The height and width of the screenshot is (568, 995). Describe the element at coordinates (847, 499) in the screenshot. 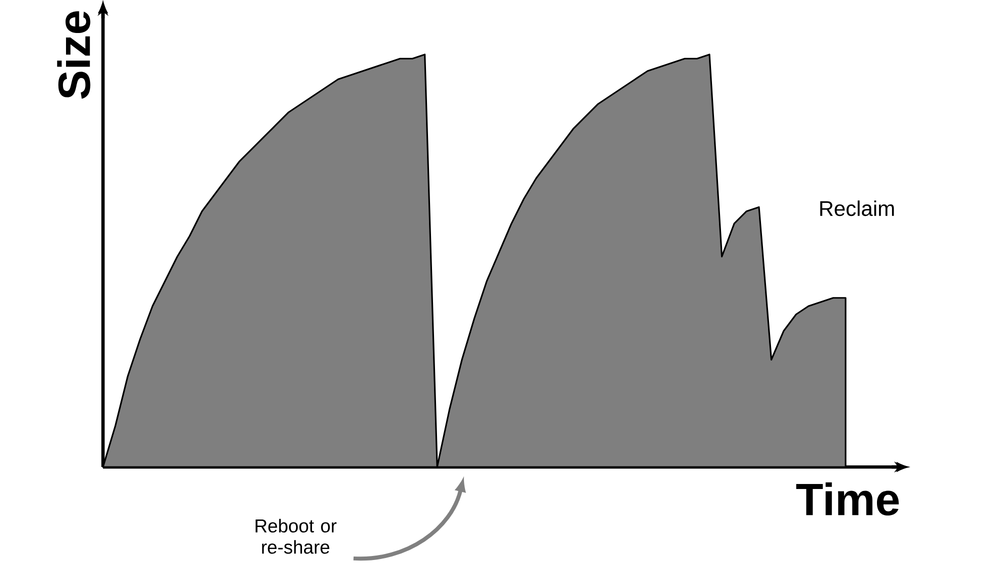

I see `x-axis-title: Time` at that location.